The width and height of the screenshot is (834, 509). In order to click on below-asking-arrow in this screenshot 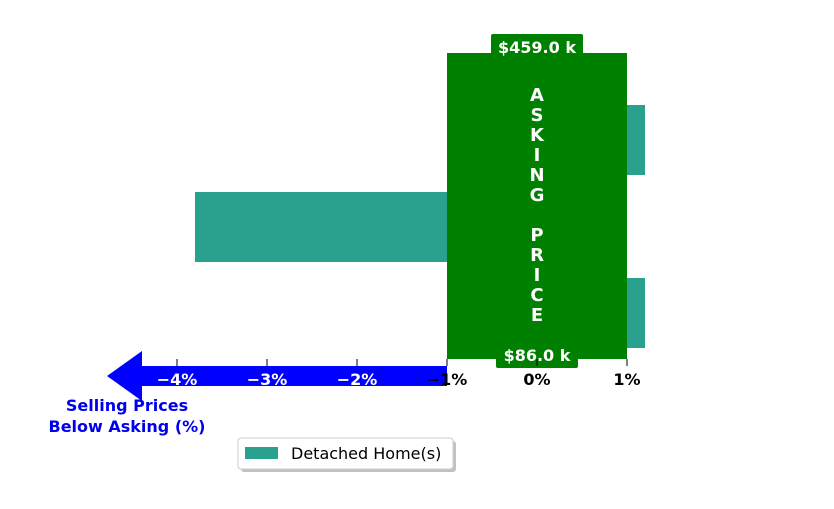, I will do `click(277, 376)`.